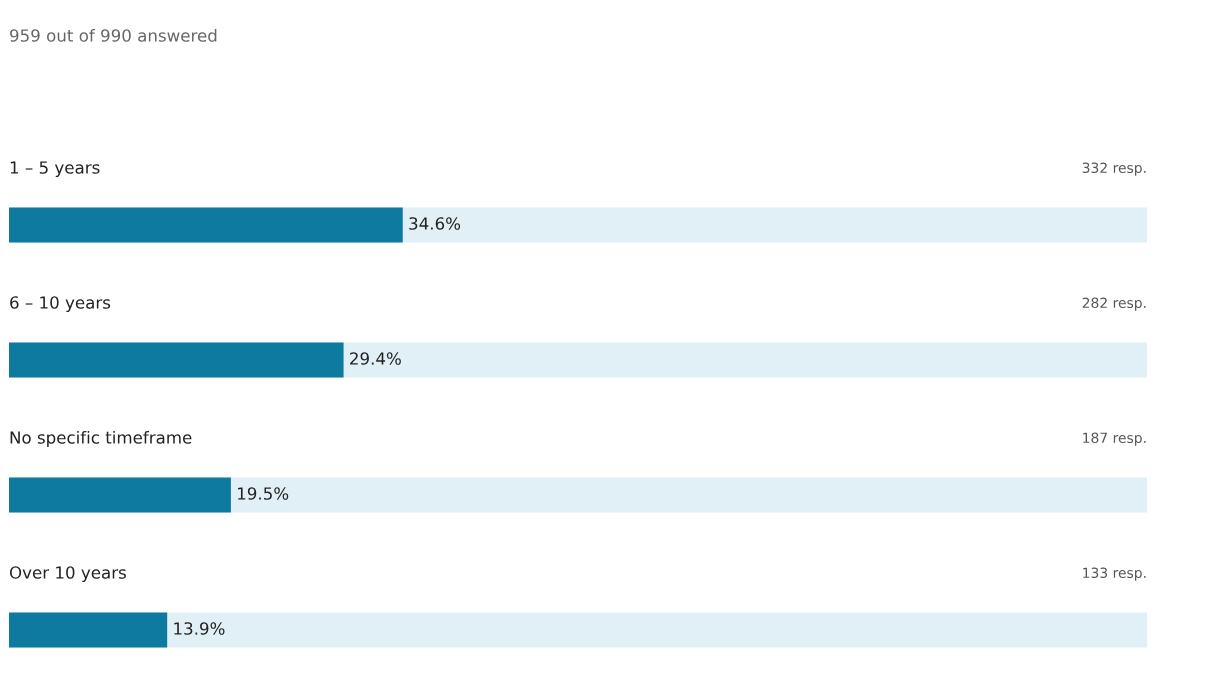 The width and height of the screenshot is (1226, 690). I want to click on y-tick-label: 1 – 5 years, so click(55, 169).